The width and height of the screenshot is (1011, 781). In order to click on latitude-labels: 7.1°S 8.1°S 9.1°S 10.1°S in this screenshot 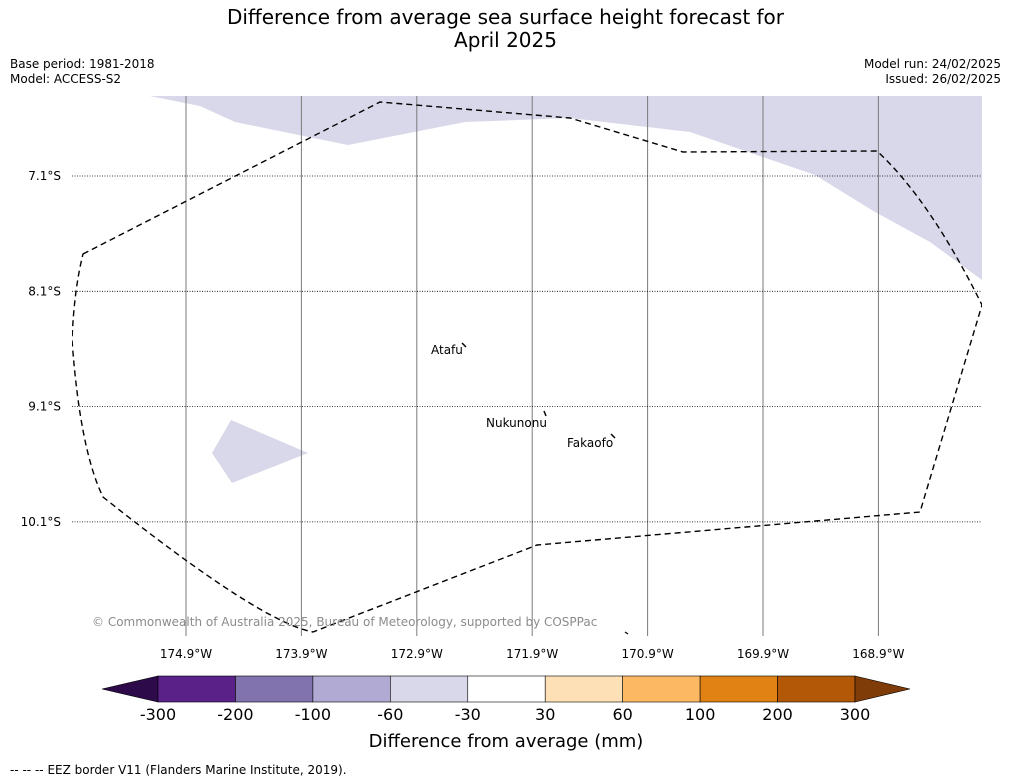, I will do `click(41, 349)`.